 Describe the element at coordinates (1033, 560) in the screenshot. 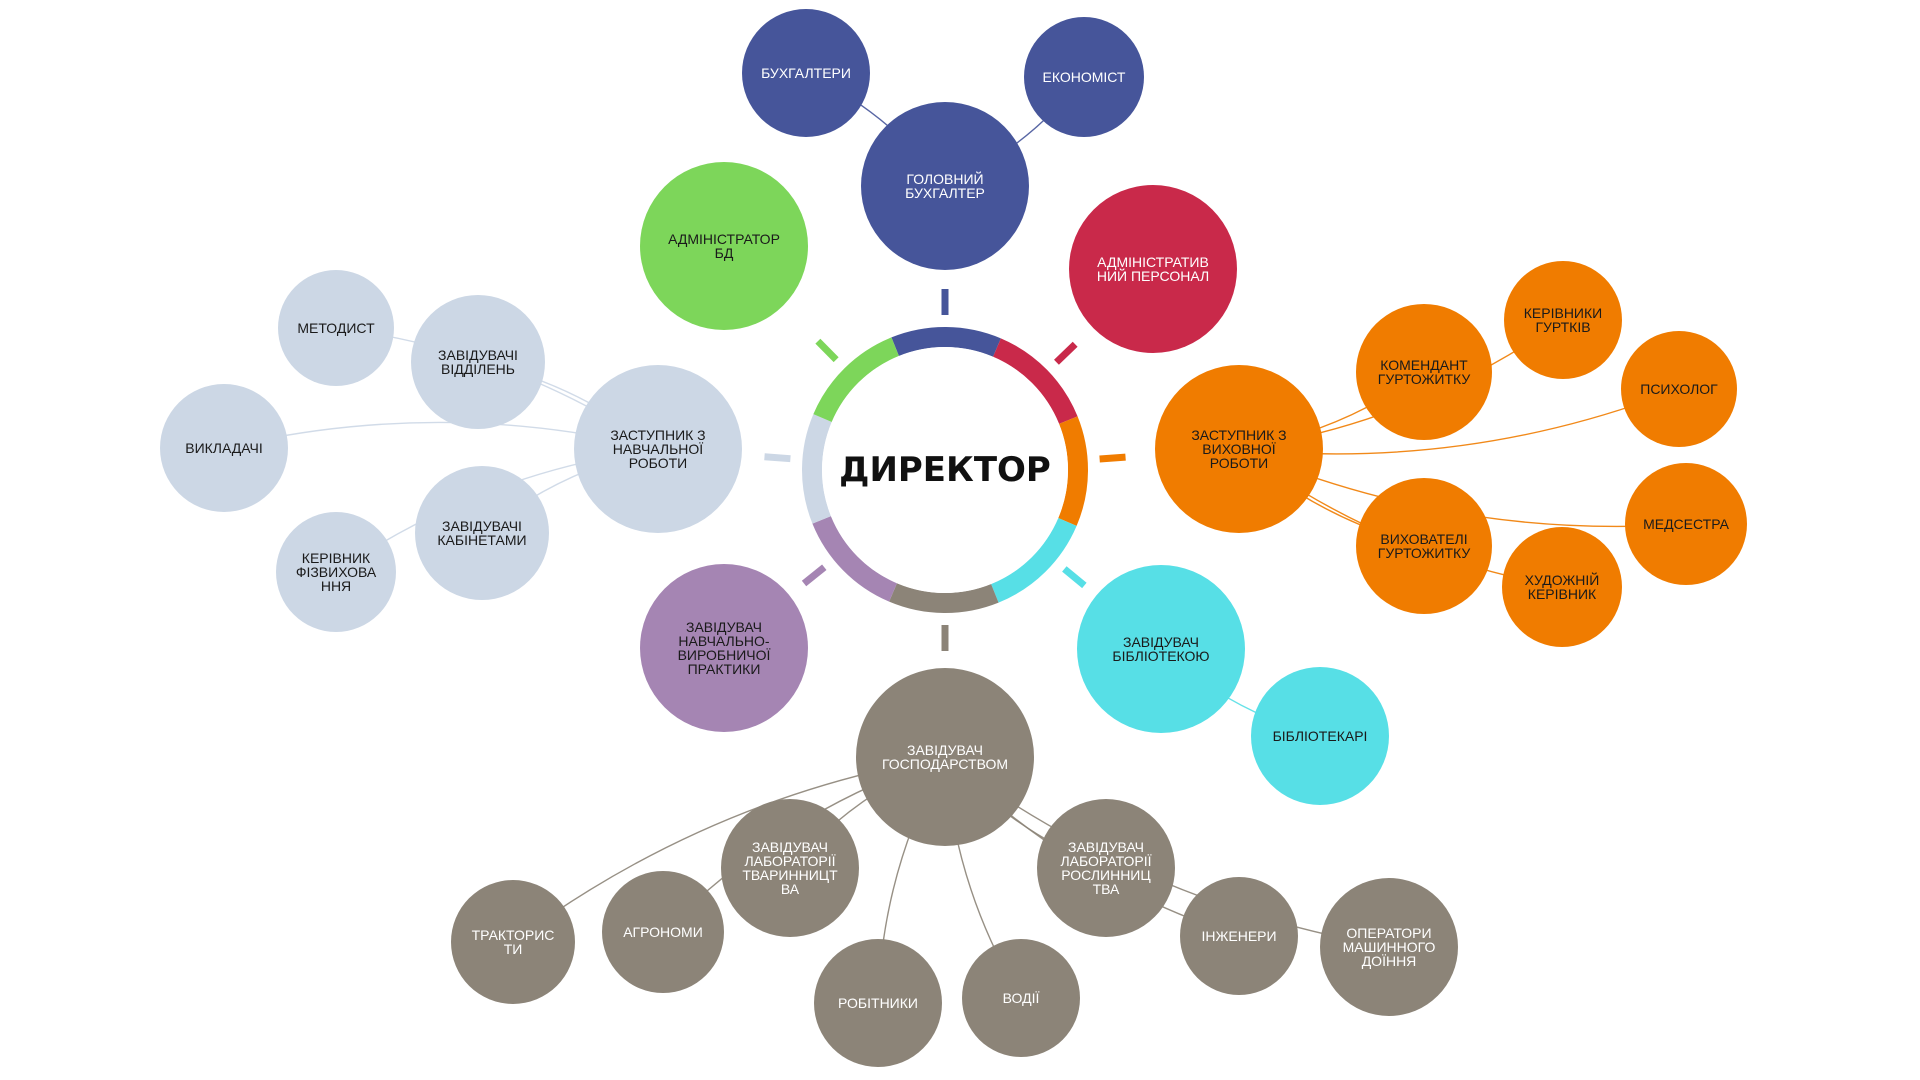

I see `ring-segment-library` at that location.